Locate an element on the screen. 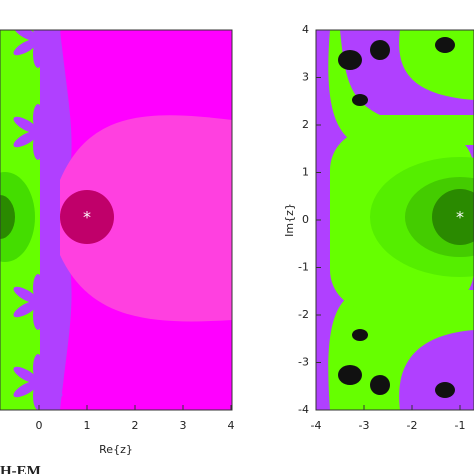  x-tick-label: -2 is located at coordinates (412, 425).